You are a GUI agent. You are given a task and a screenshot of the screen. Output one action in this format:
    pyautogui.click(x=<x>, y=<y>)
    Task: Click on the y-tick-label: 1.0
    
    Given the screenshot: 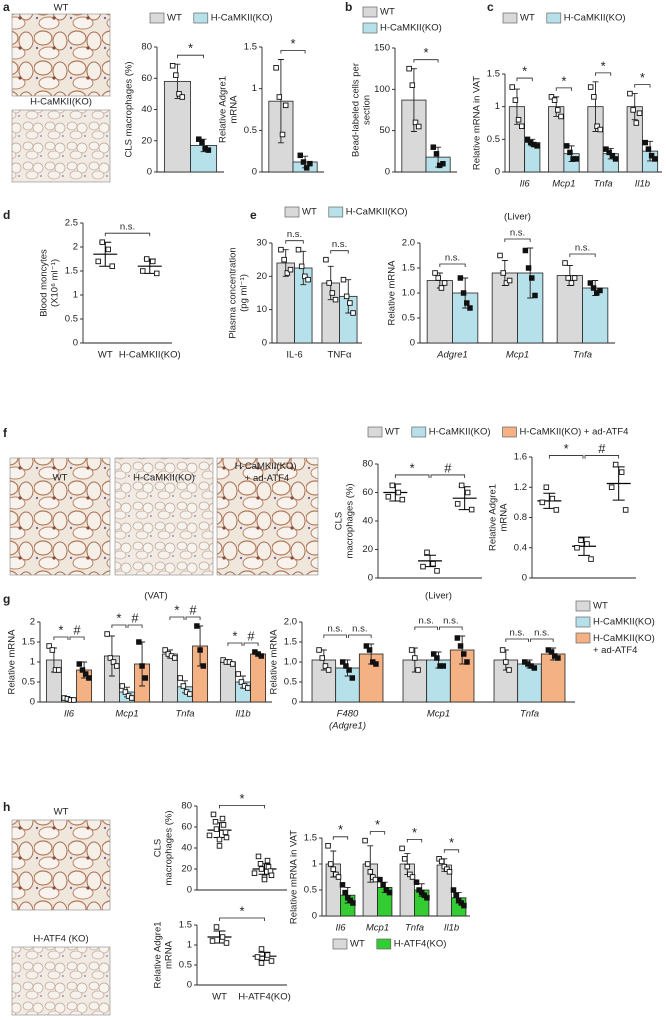 What is the action you would take?
    pyautogui.click(x=290, y=662)
    